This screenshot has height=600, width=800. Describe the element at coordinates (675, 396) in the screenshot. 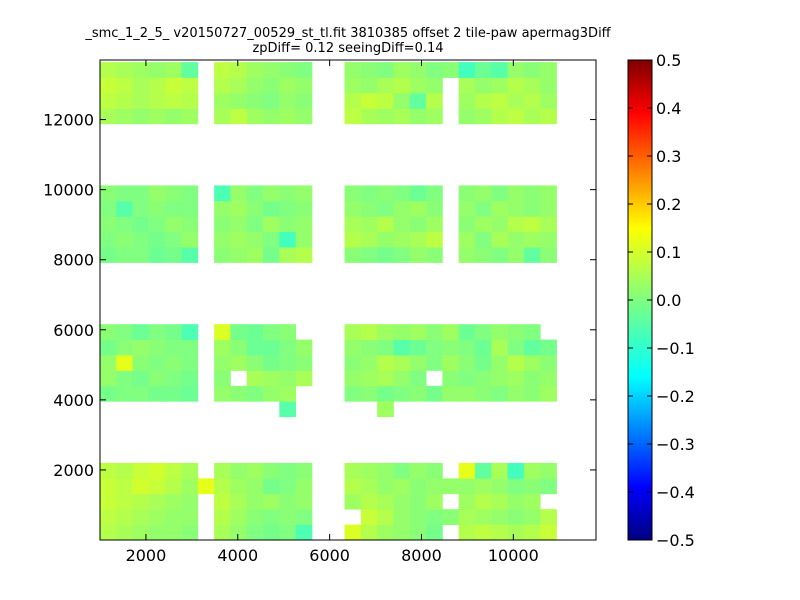

I see `colorbar-tick-label: −0.2` at that location.